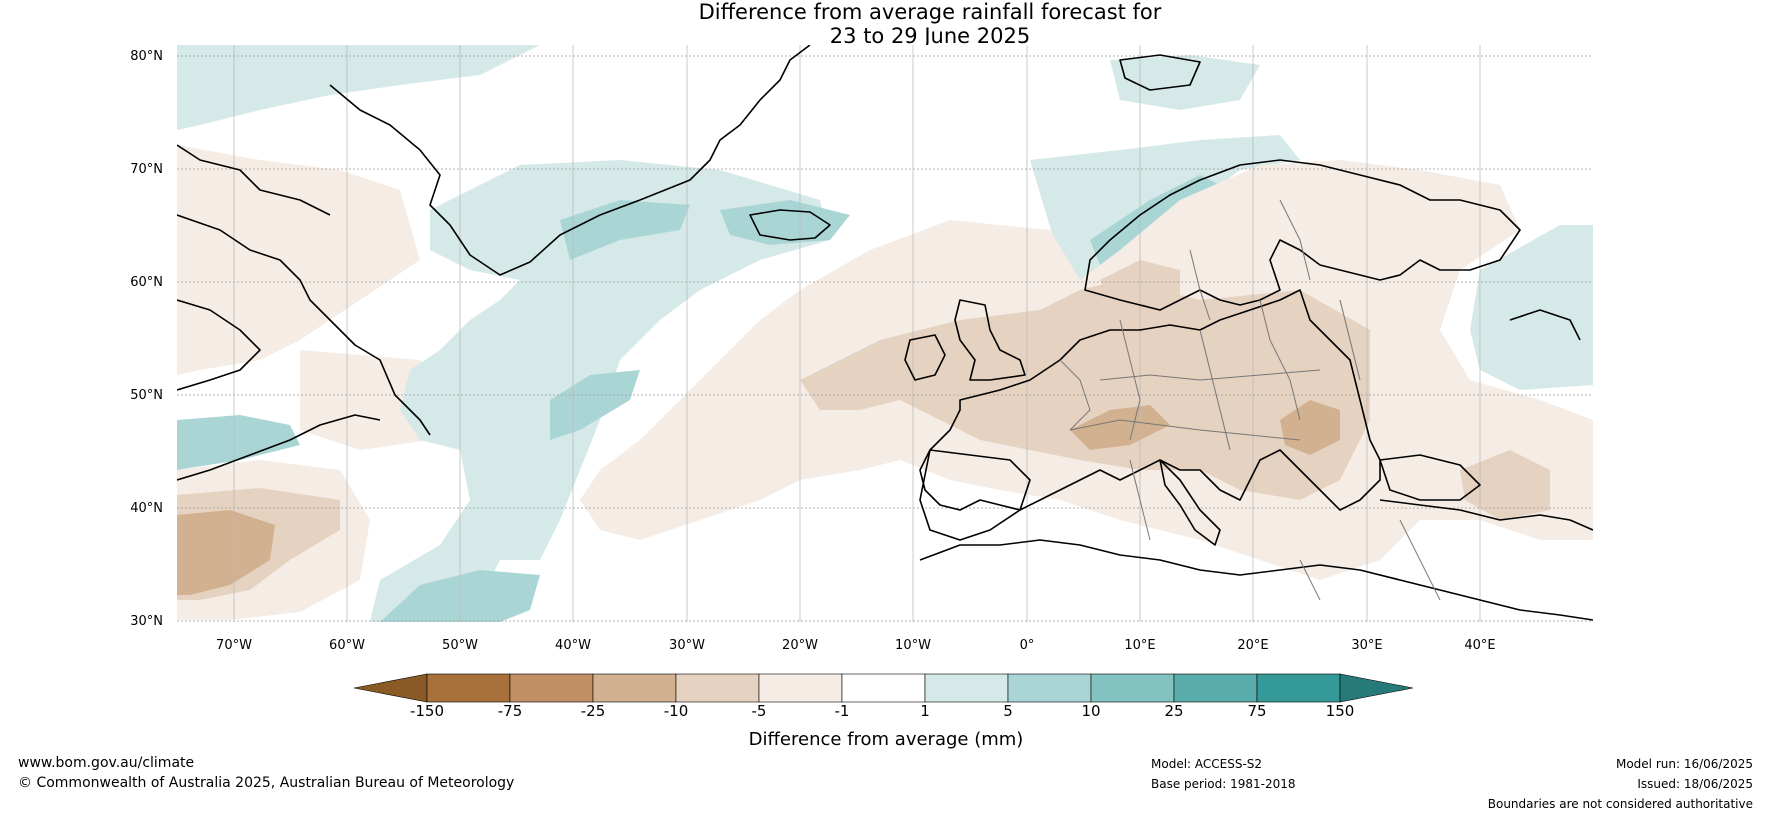 Image resolution: width=1770 pixels, height=816 pixels. I want to click on lon-label-70w: 70°W, so click(234, 645).